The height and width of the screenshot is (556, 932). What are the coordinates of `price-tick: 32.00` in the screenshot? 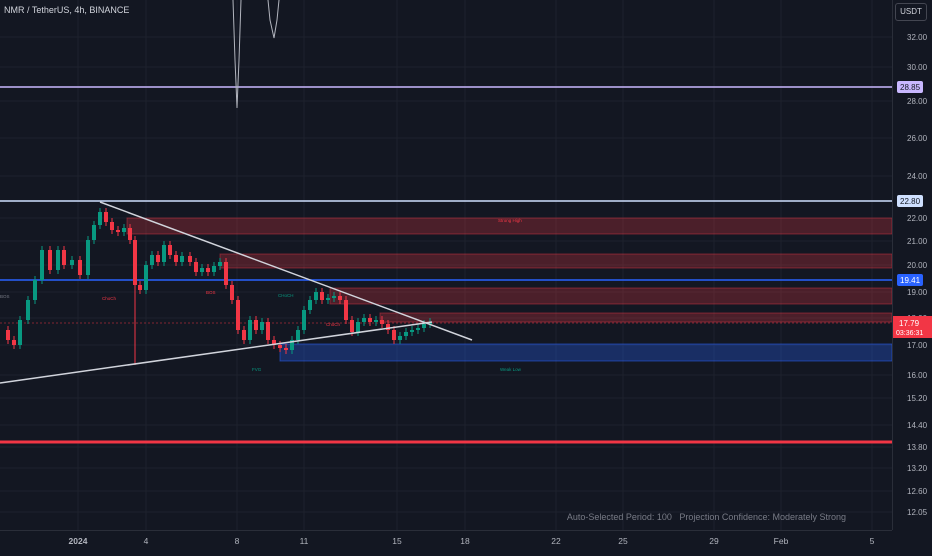 It's located at (917, 37).